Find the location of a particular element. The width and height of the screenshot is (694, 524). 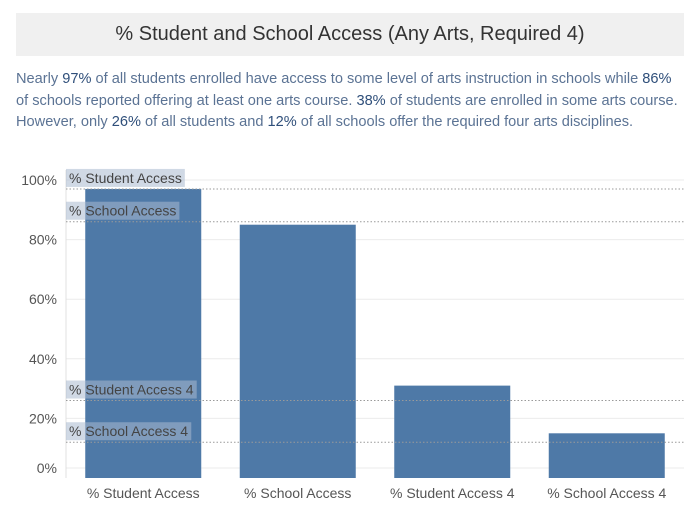

reference-line-label: % Student Access 4 is located at coordinates (131, 390).